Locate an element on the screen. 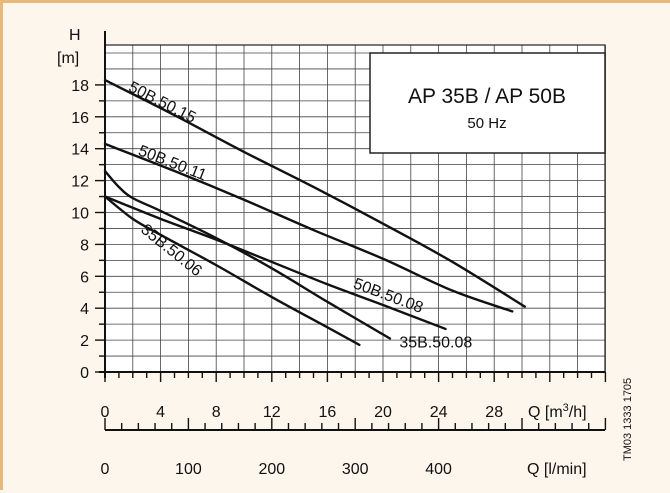  x-tick-label: 16 is located at coordinates (328, 412).